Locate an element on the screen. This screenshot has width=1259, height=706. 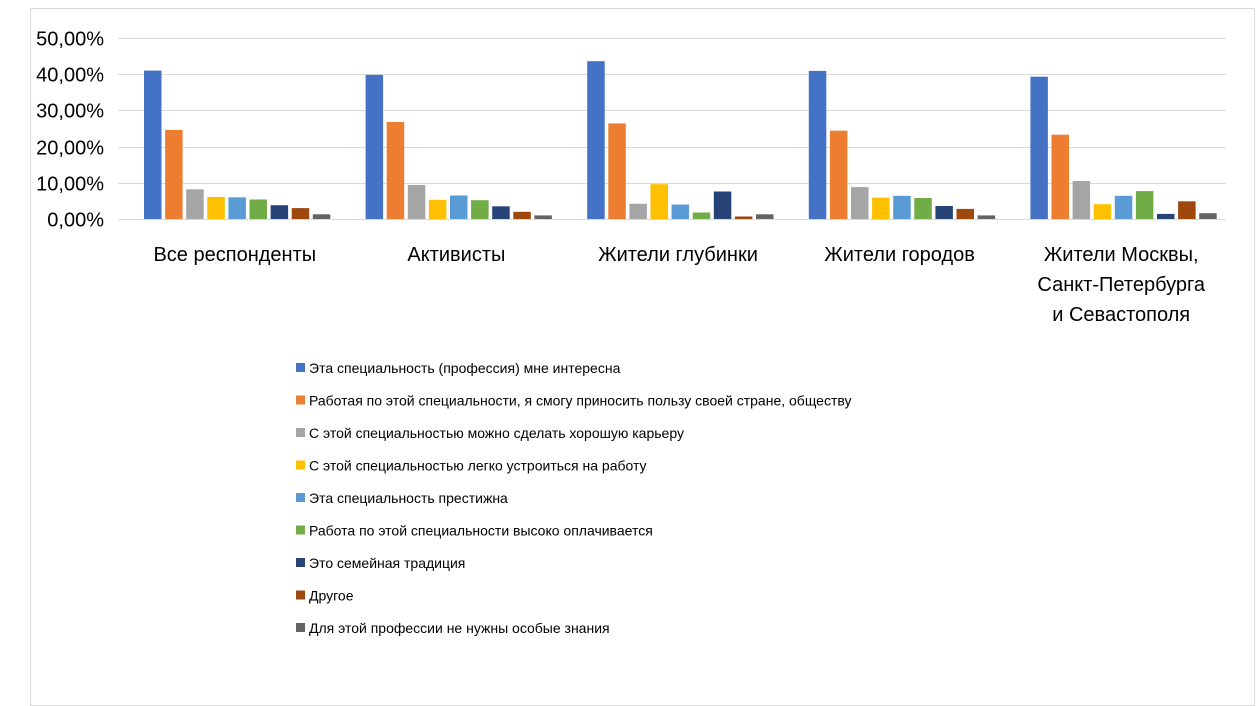
category-label: Жители глубинки is located at coordinates (678, 255).